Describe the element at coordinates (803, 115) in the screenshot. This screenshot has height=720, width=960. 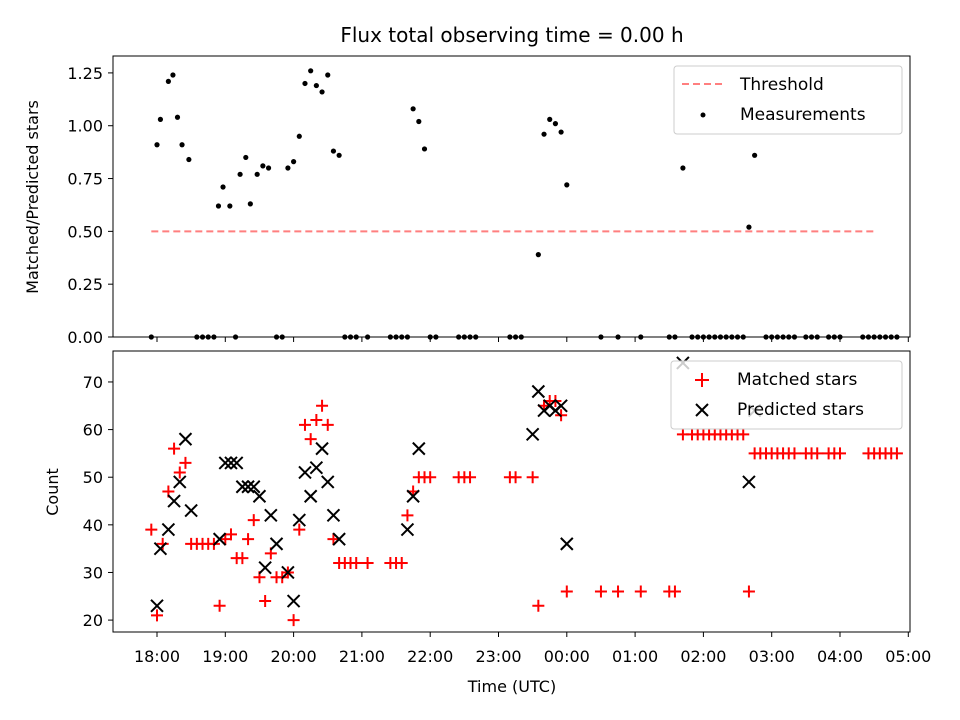
I see `measurements-legend-label: Measurements` at that location.